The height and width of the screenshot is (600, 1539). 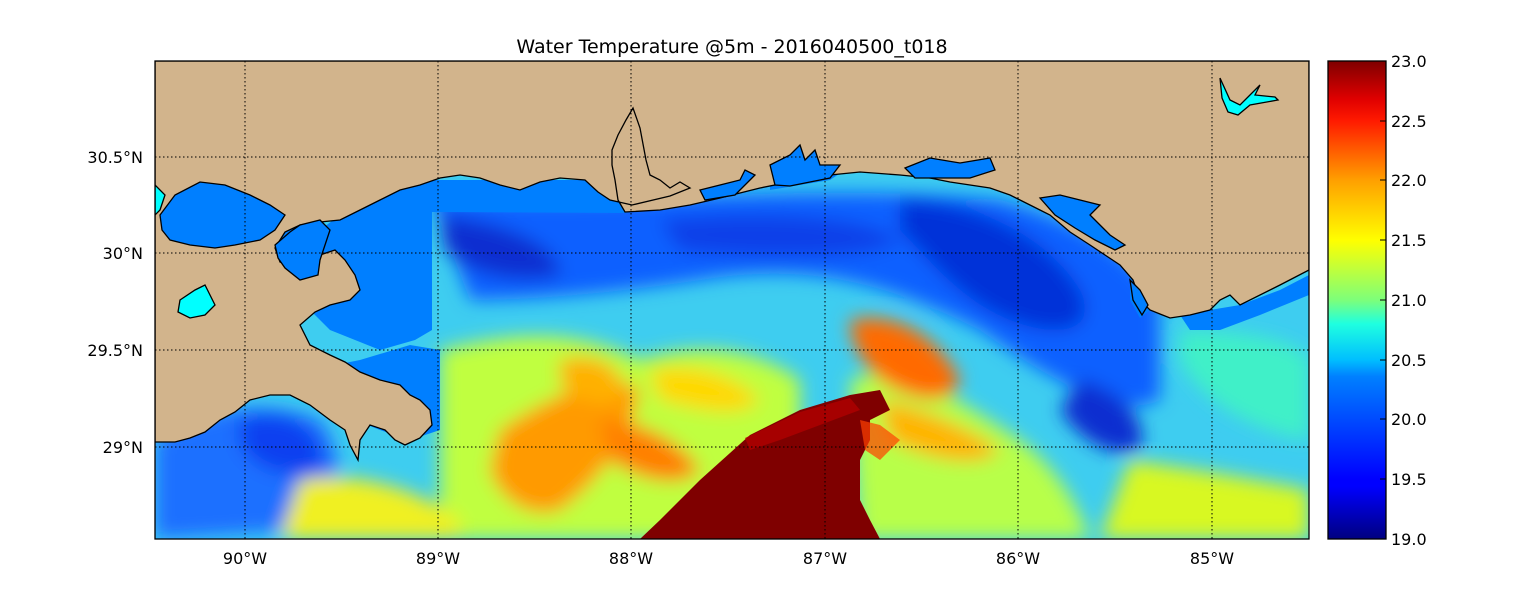 I want to click on map-title: Water Temperature @5m - 2016040500_t018, so click(x=732, y=47).